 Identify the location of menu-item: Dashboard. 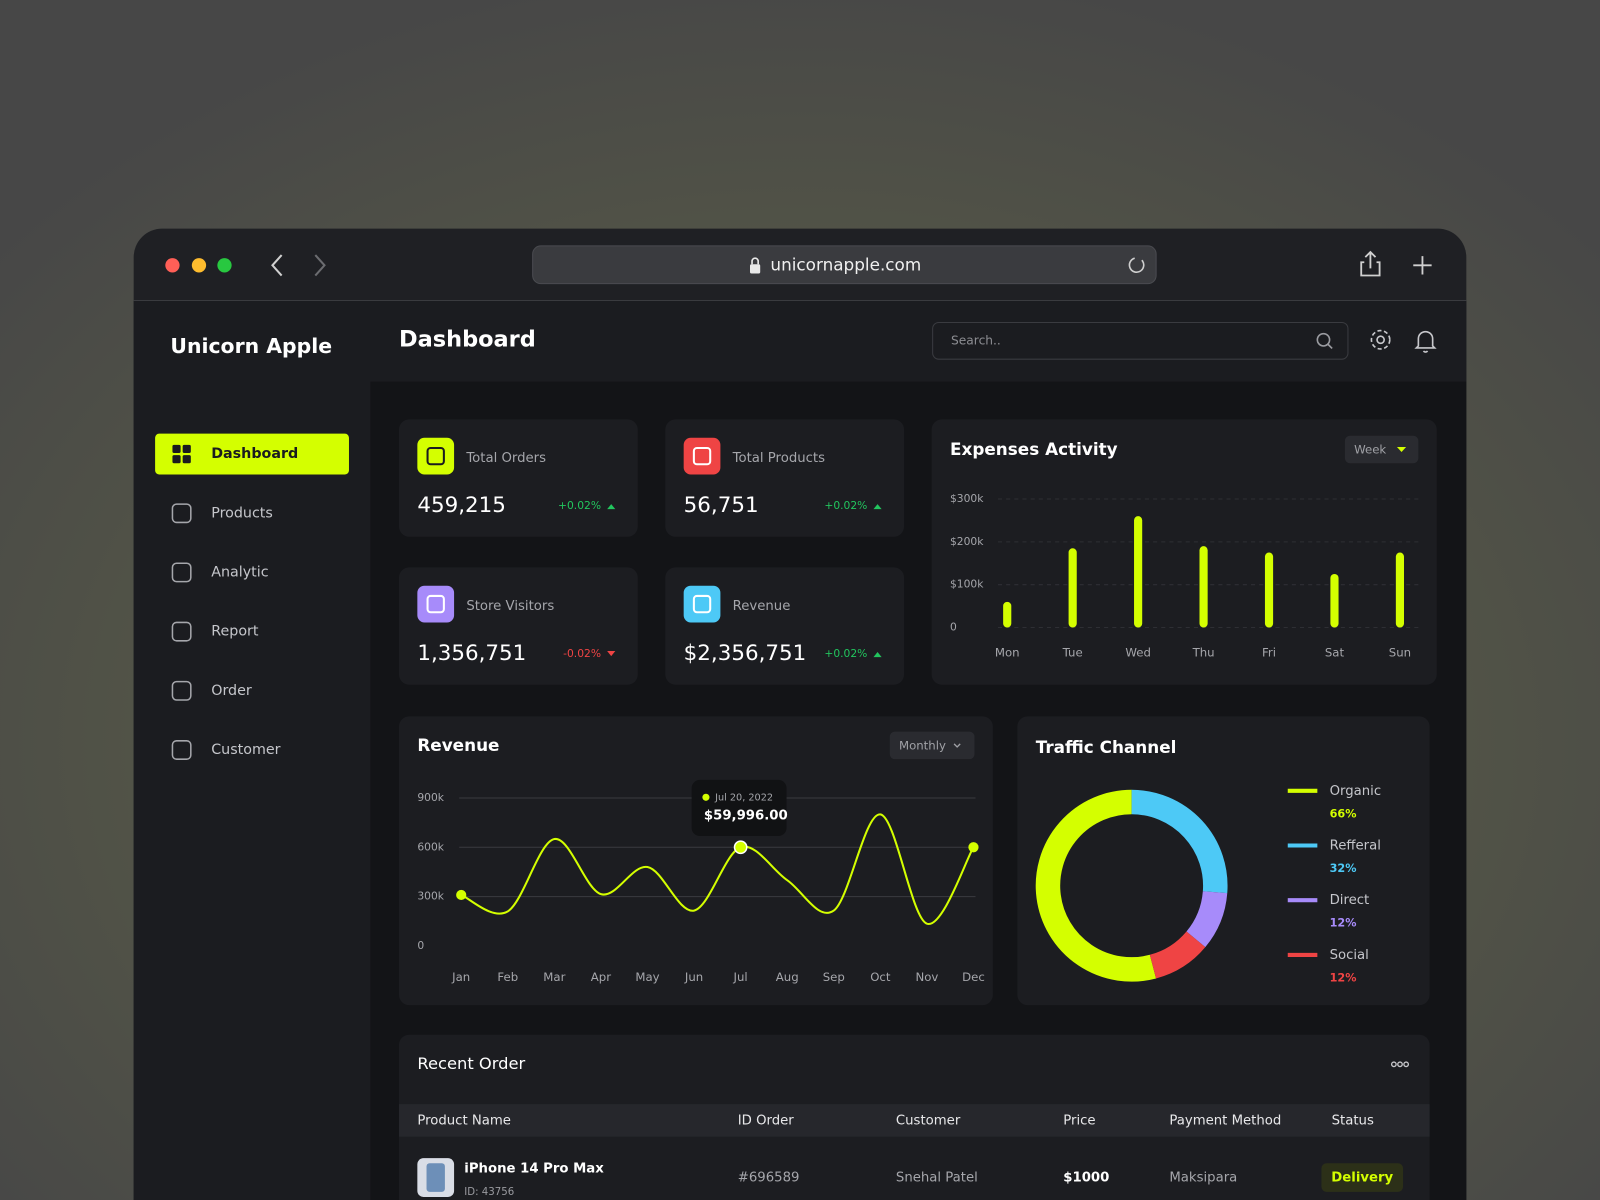
(252, 454).